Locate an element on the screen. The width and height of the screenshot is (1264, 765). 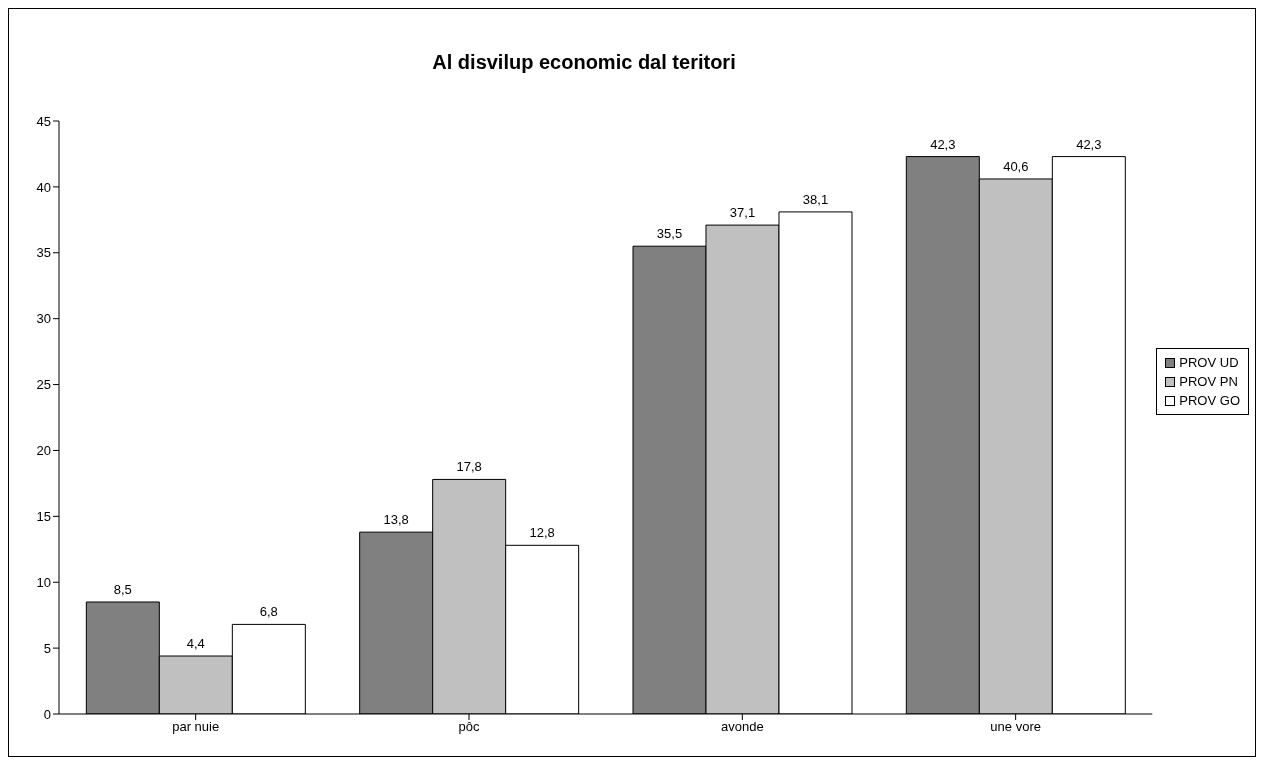
y-tick-label: 25 is located at coordinates (43, 385).